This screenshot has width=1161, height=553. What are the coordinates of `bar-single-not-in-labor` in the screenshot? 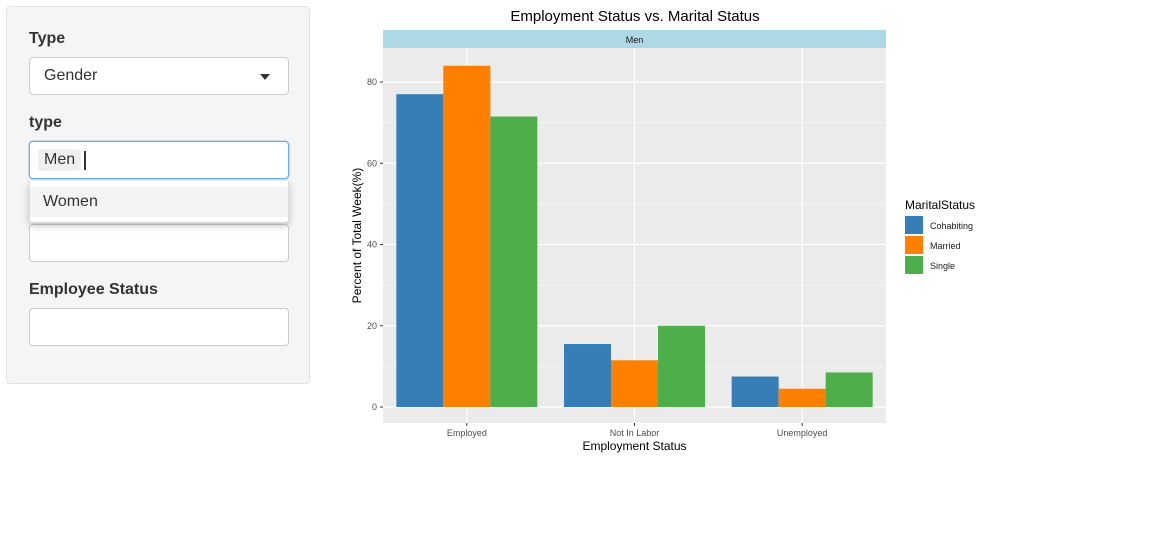 It's located at (681, 366).